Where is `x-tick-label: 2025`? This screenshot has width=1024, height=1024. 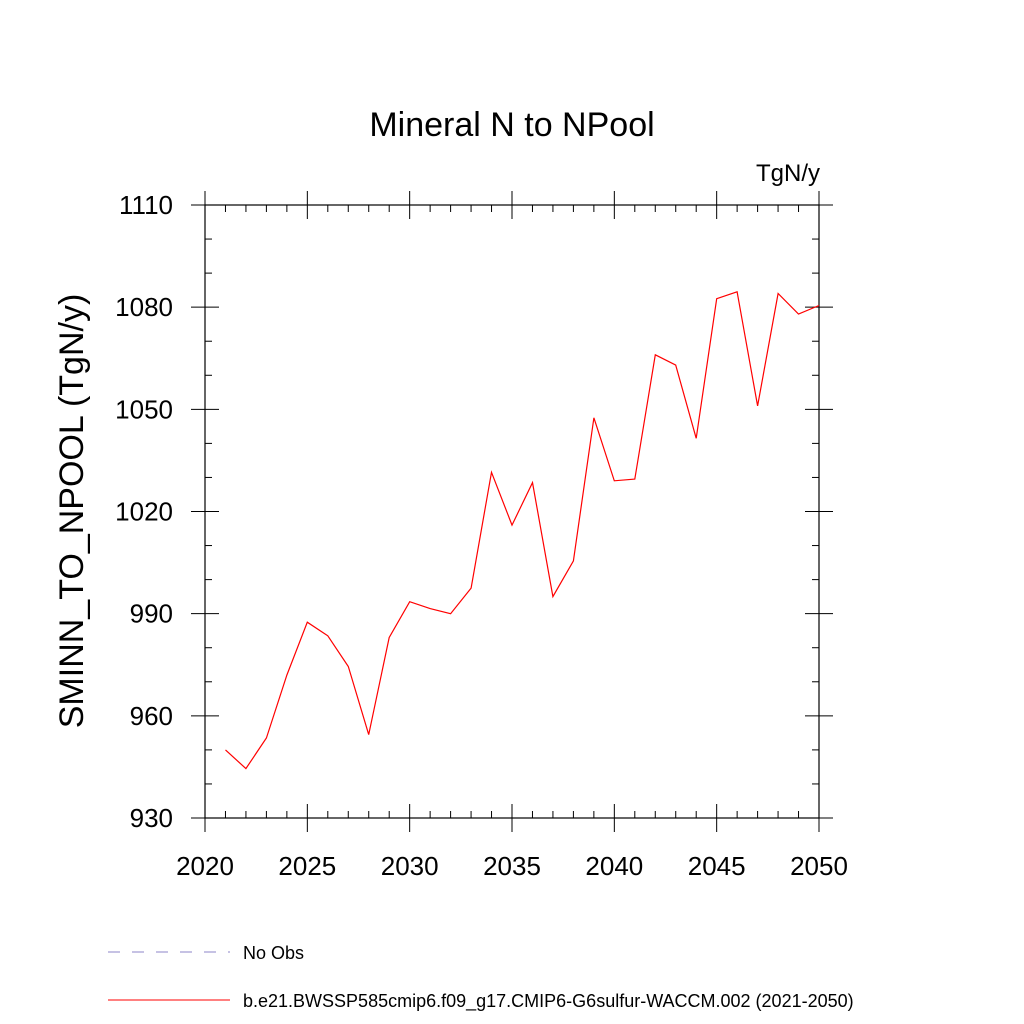 x-tick-label: 2025 is located at coordinates (307, 866).